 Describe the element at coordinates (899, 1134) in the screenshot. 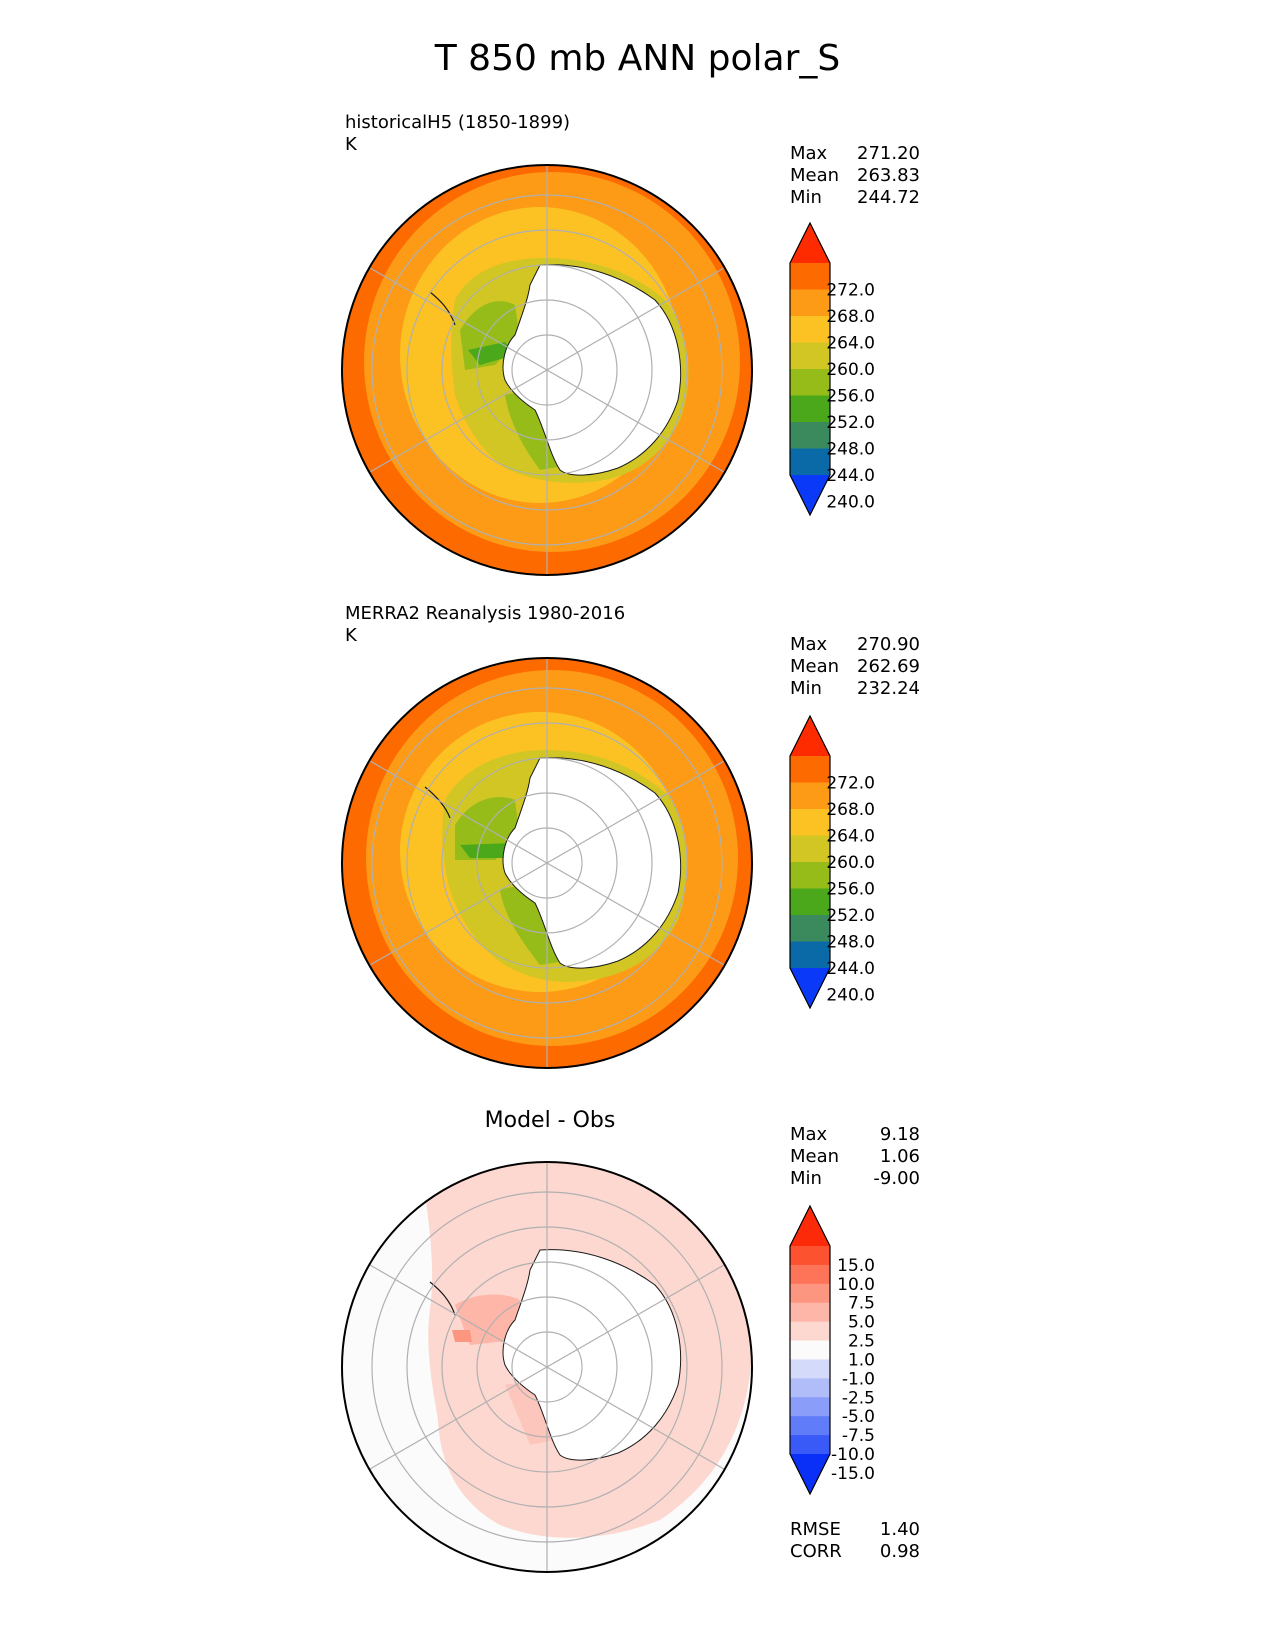

I see `stat-value: 9.18` at that location.